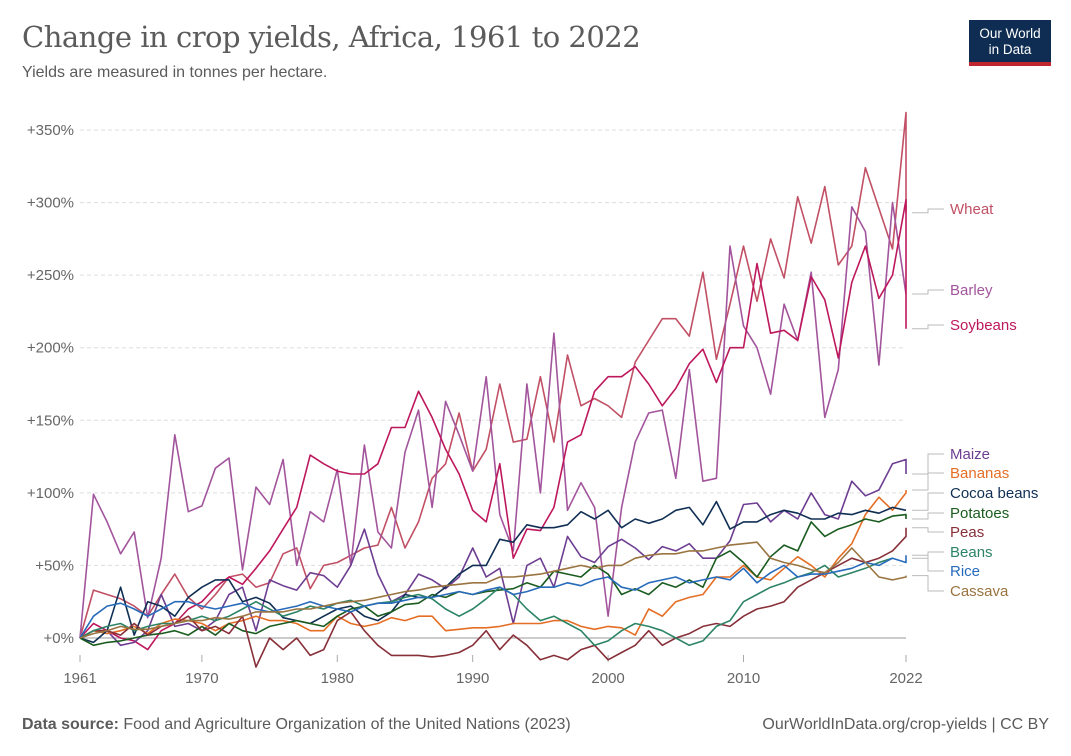 The height and width of the screenshot is (756, 1071). I want to click on x-axis: 1961 1970 1980 1990 2000 2010 2022, so click(493, 671).